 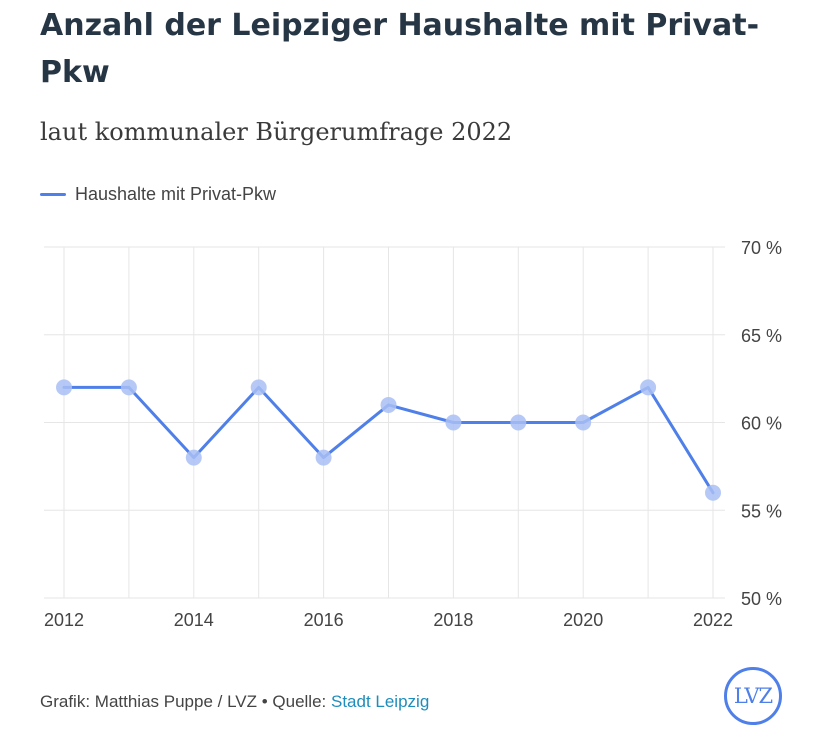 What do you see at coordinates (64, 620) in the screenshot?
I see `x-tick-label: 2012` at bounding box center [64, 620].